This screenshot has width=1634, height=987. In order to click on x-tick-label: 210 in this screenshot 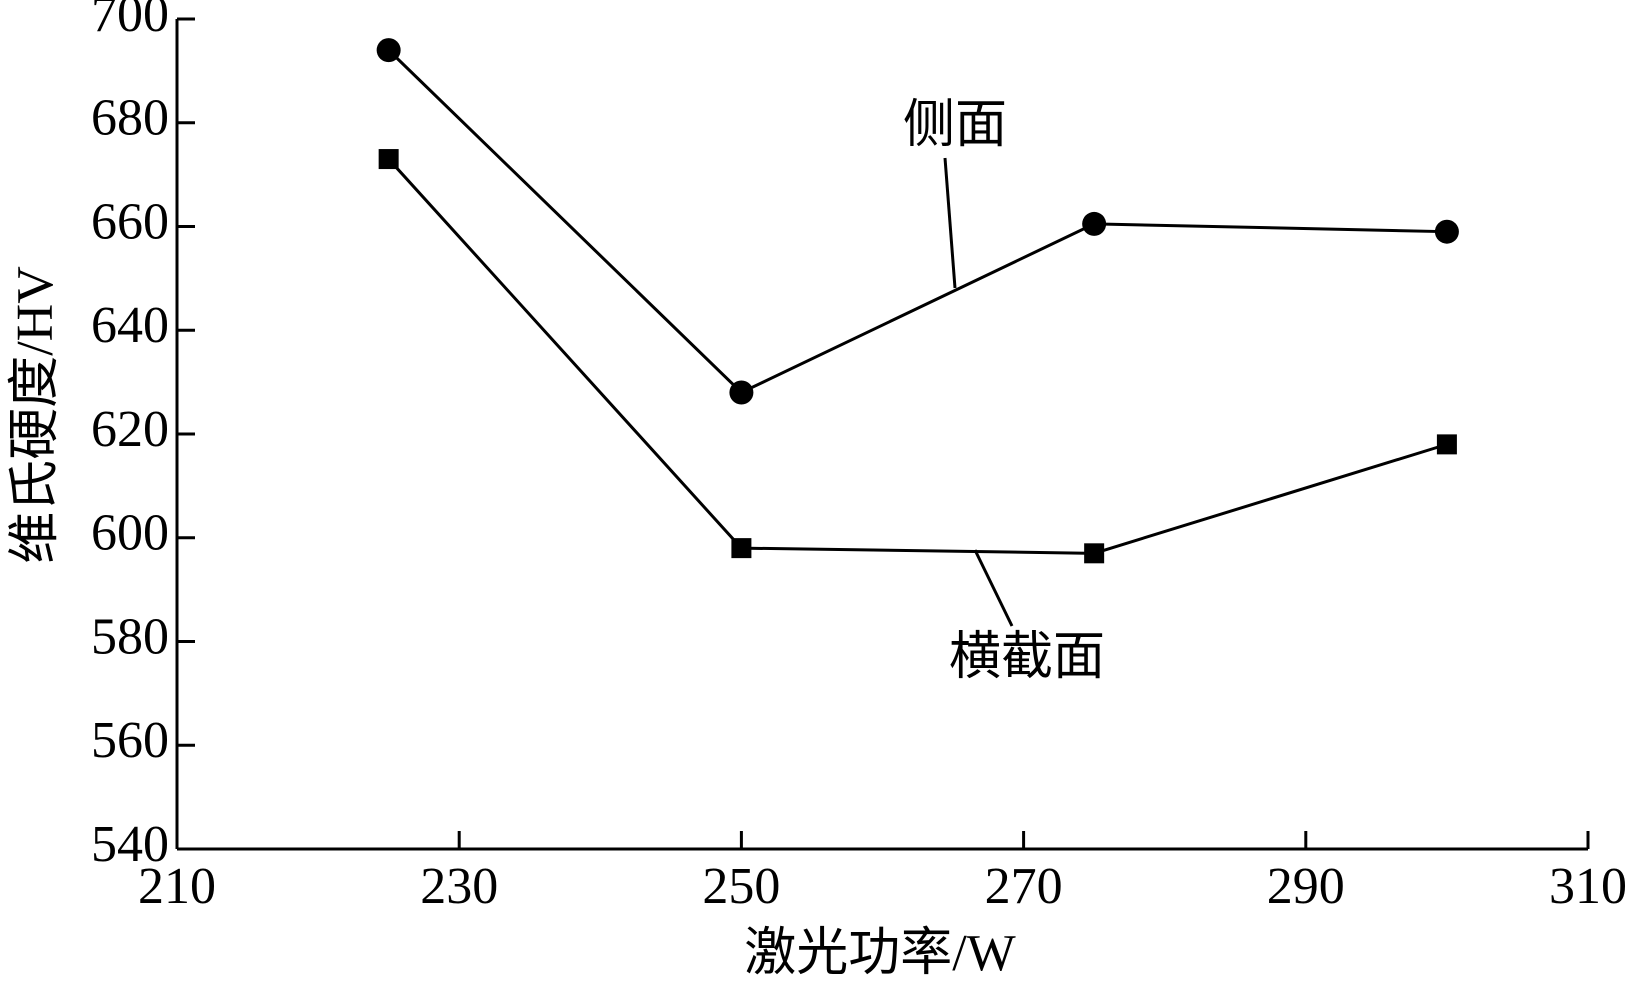, I will do `click(177, 886)`.